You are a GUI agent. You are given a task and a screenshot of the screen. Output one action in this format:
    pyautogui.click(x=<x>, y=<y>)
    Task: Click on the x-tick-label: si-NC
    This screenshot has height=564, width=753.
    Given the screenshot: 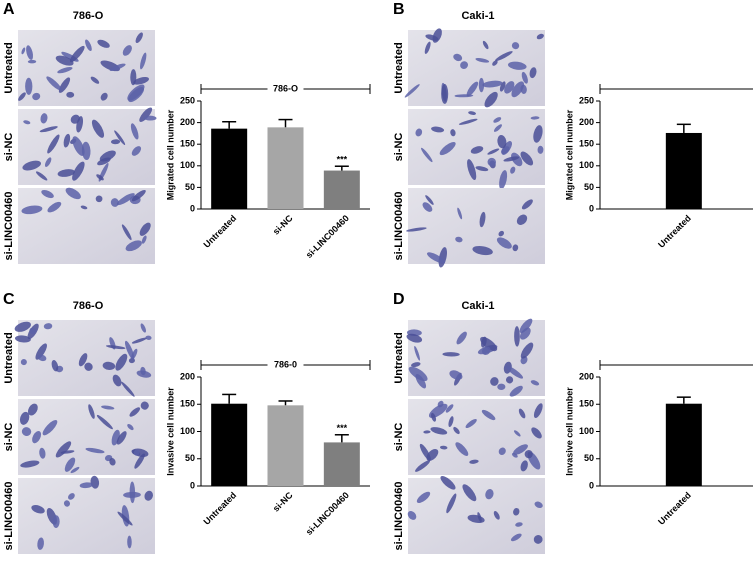 What is the action you would take?
    pyautogui.click(x=283, y=225)
    